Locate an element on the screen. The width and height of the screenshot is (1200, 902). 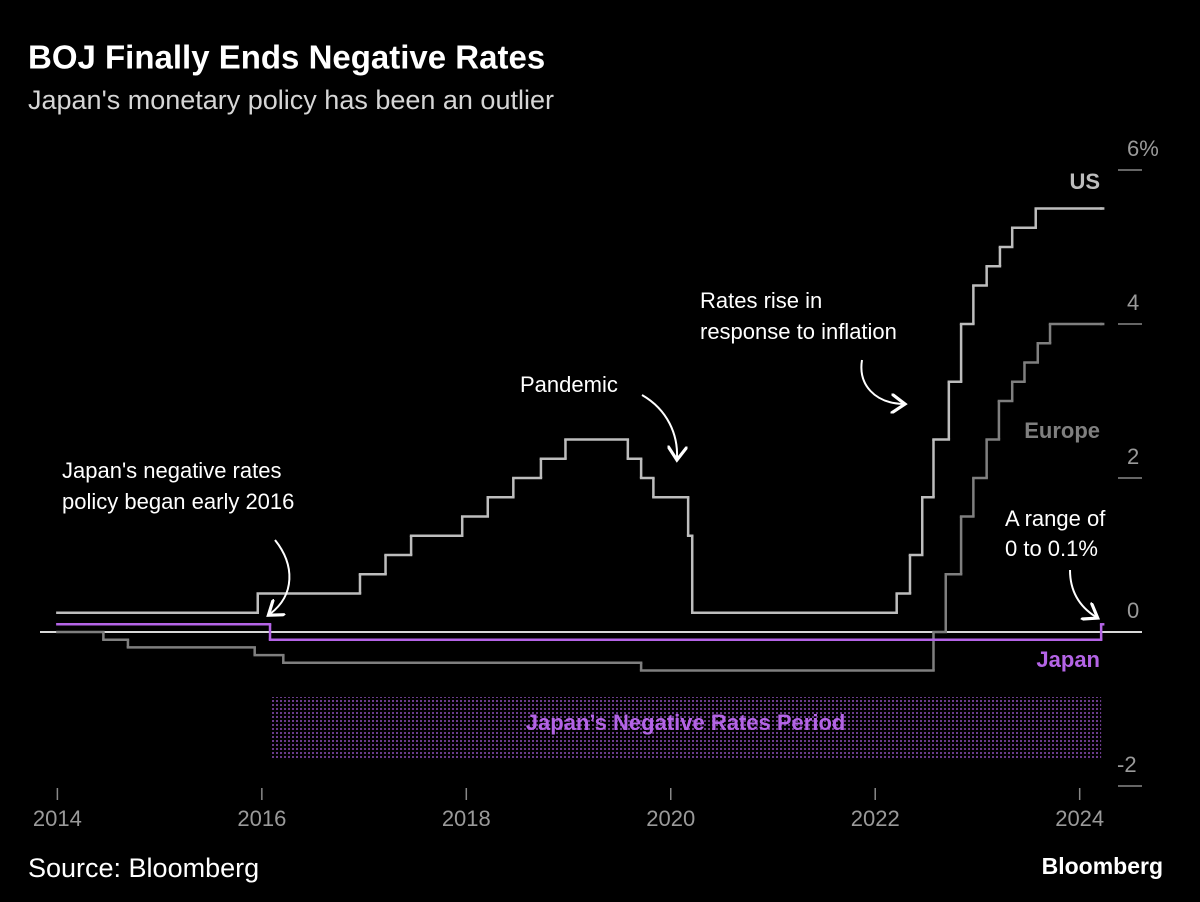
series-label: US is located at coordinates (1084, 181).